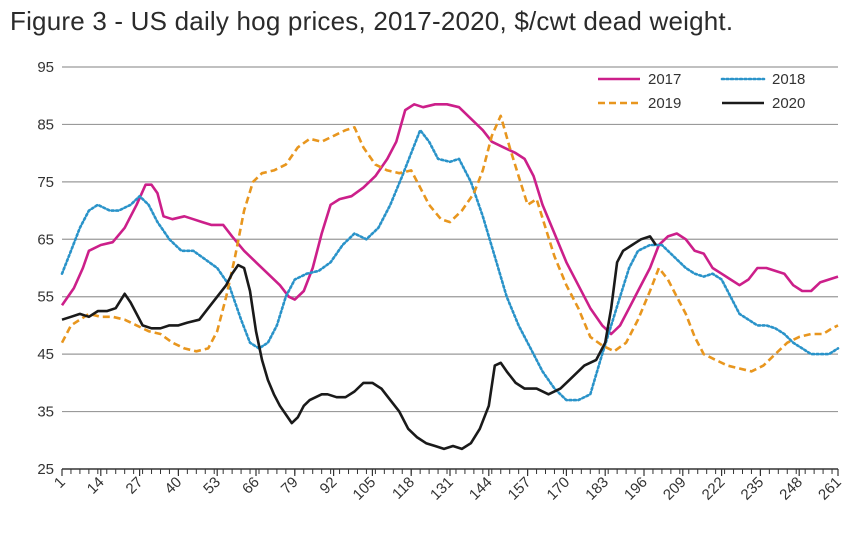  What do you see at coordinates (791, 489) in the screenshot?
I see `x-tick-label: 248` at bounding box center [791, 489].